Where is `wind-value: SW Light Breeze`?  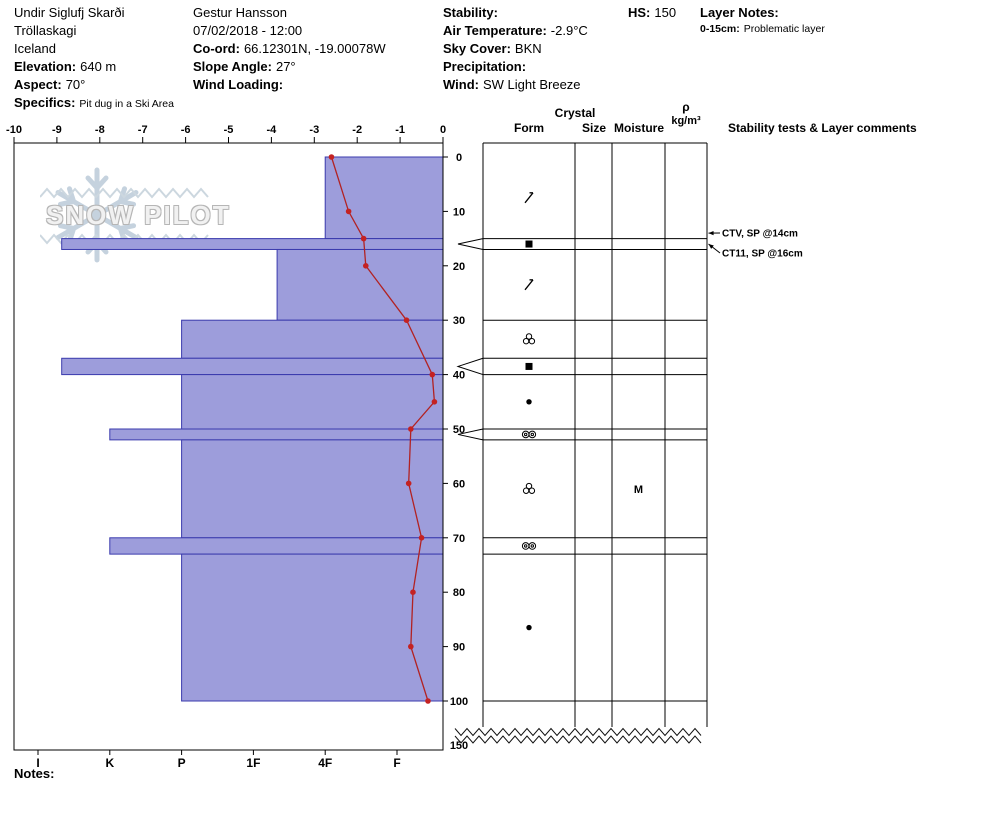
wind-value: SW Light Breeze is located at coordinates (531, 84).